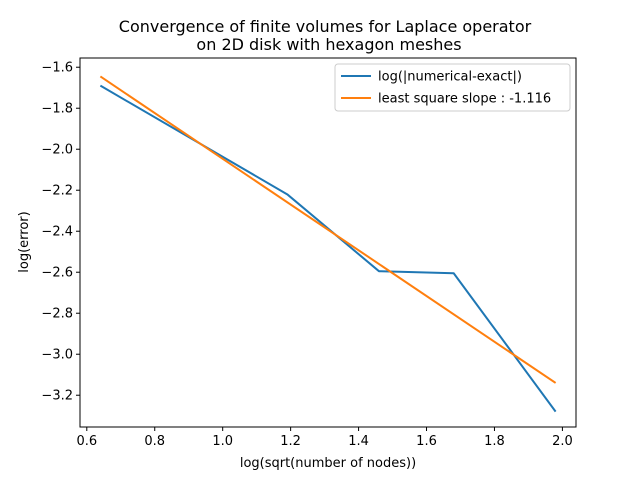 The height and width of the screenshot is (480, 640). What do you see at coordinates (24, 241) in the screenshot?
I see `y-axis-label: log(error)` at bounding box center [24, 241].